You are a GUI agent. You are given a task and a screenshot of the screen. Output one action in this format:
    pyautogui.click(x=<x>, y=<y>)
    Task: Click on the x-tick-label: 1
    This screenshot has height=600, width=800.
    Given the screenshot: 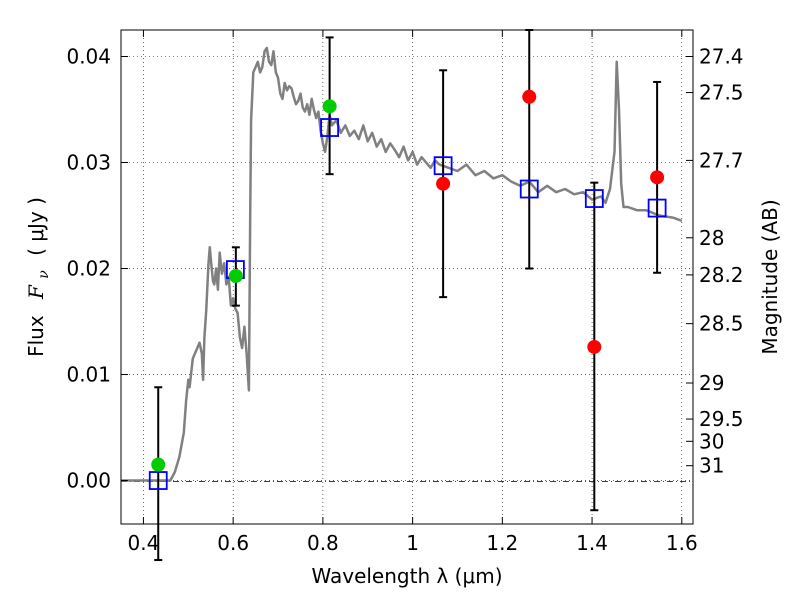 What is the action you would take?
    pyautogui.click(x=412, y=543)
    